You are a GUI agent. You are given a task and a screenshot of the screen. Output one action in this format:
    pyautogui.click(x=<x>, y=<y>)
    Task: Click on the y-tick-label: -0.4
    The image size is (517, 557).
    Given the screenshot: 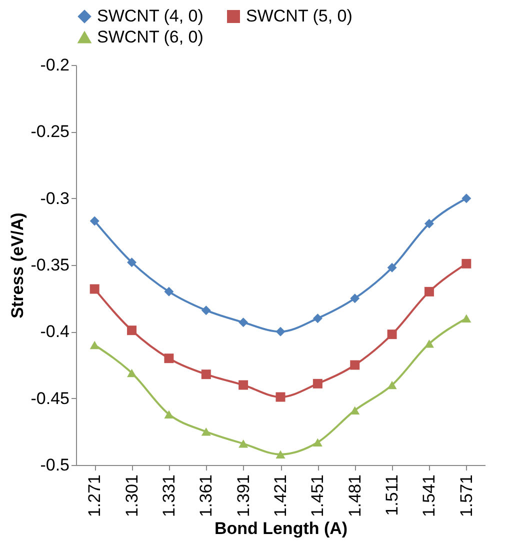 What is the action you would take?
    pyautogui.click(x=55, y=332)
    